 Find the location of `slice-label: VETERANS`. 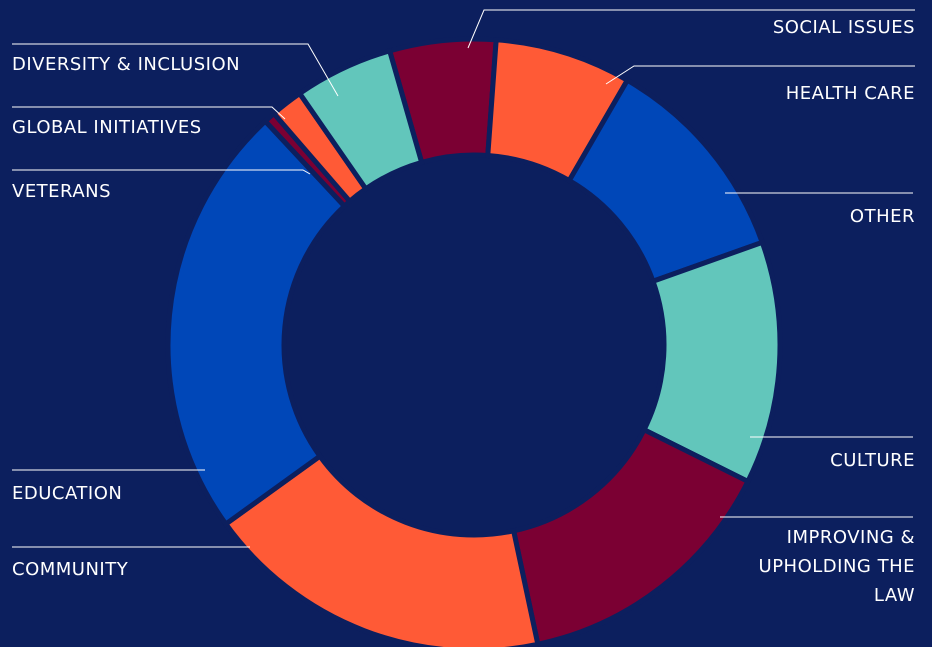

slice-label: VETERANS is located at coordinates (62, 191).